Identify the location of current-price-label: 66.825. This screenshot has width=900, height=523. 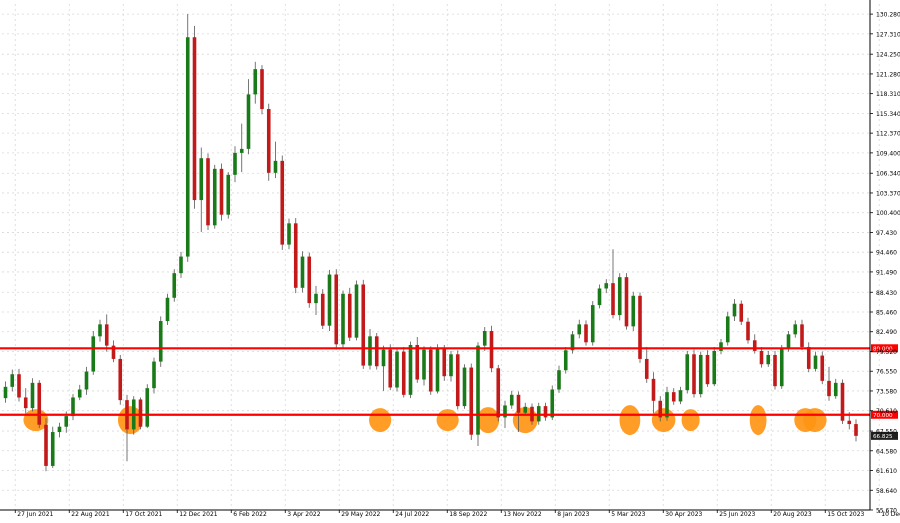
(883, 437).